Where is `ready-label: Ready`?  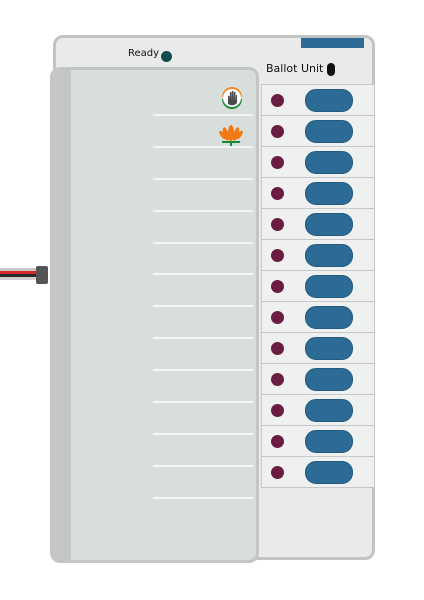 ready-label: Ready is located at coordinates (144, 53).